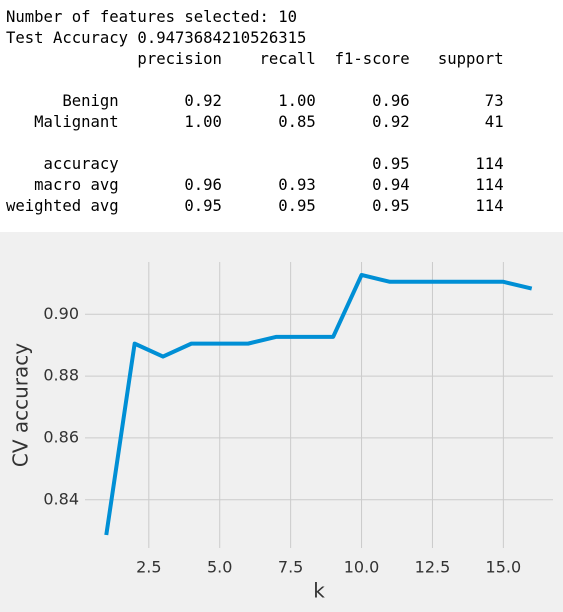 The height and width of the screenshot is (612, 563). Describe the element at coordinates (290, 567) in the screenshot. I see `x-tick-label: 7.5` at that location.